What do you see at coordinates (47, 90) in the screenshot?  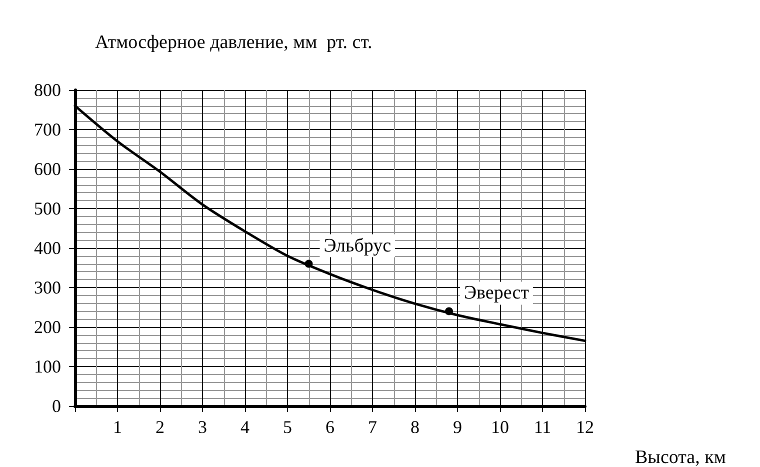 I see `y-tick-label: 800` at bounding box center [47, 90].